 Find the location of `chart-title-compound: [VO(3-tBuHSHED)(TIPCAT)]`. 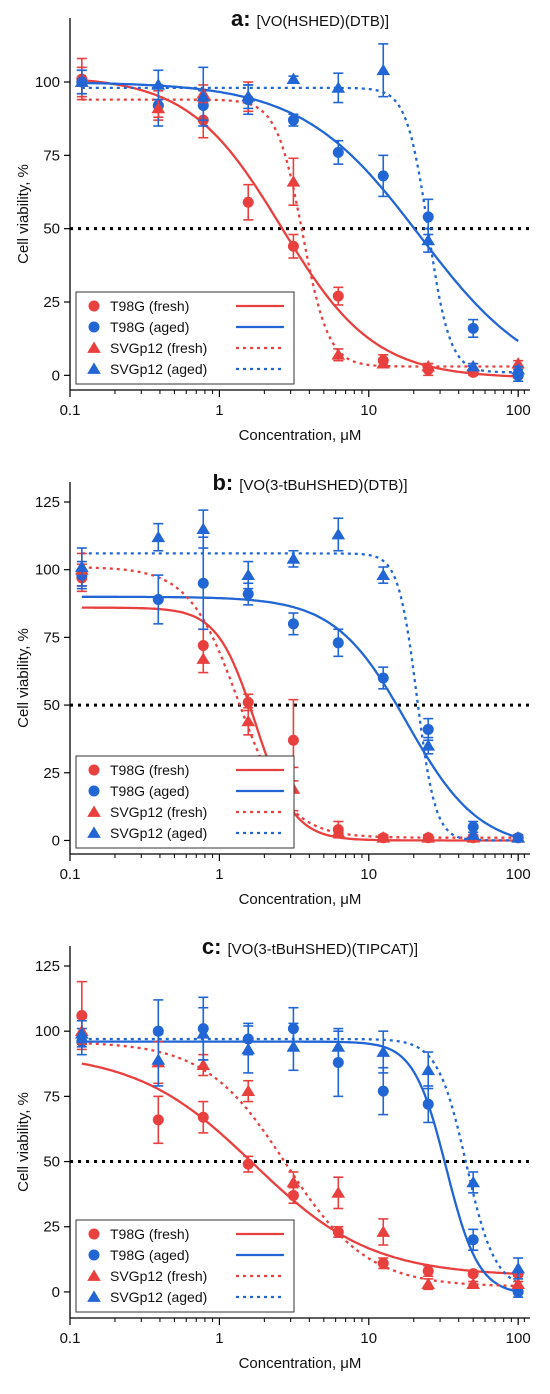

chart-title-compound: [VO(3-tBuHSHED)(TIPCAT)] is located at coordinates (322, 949).